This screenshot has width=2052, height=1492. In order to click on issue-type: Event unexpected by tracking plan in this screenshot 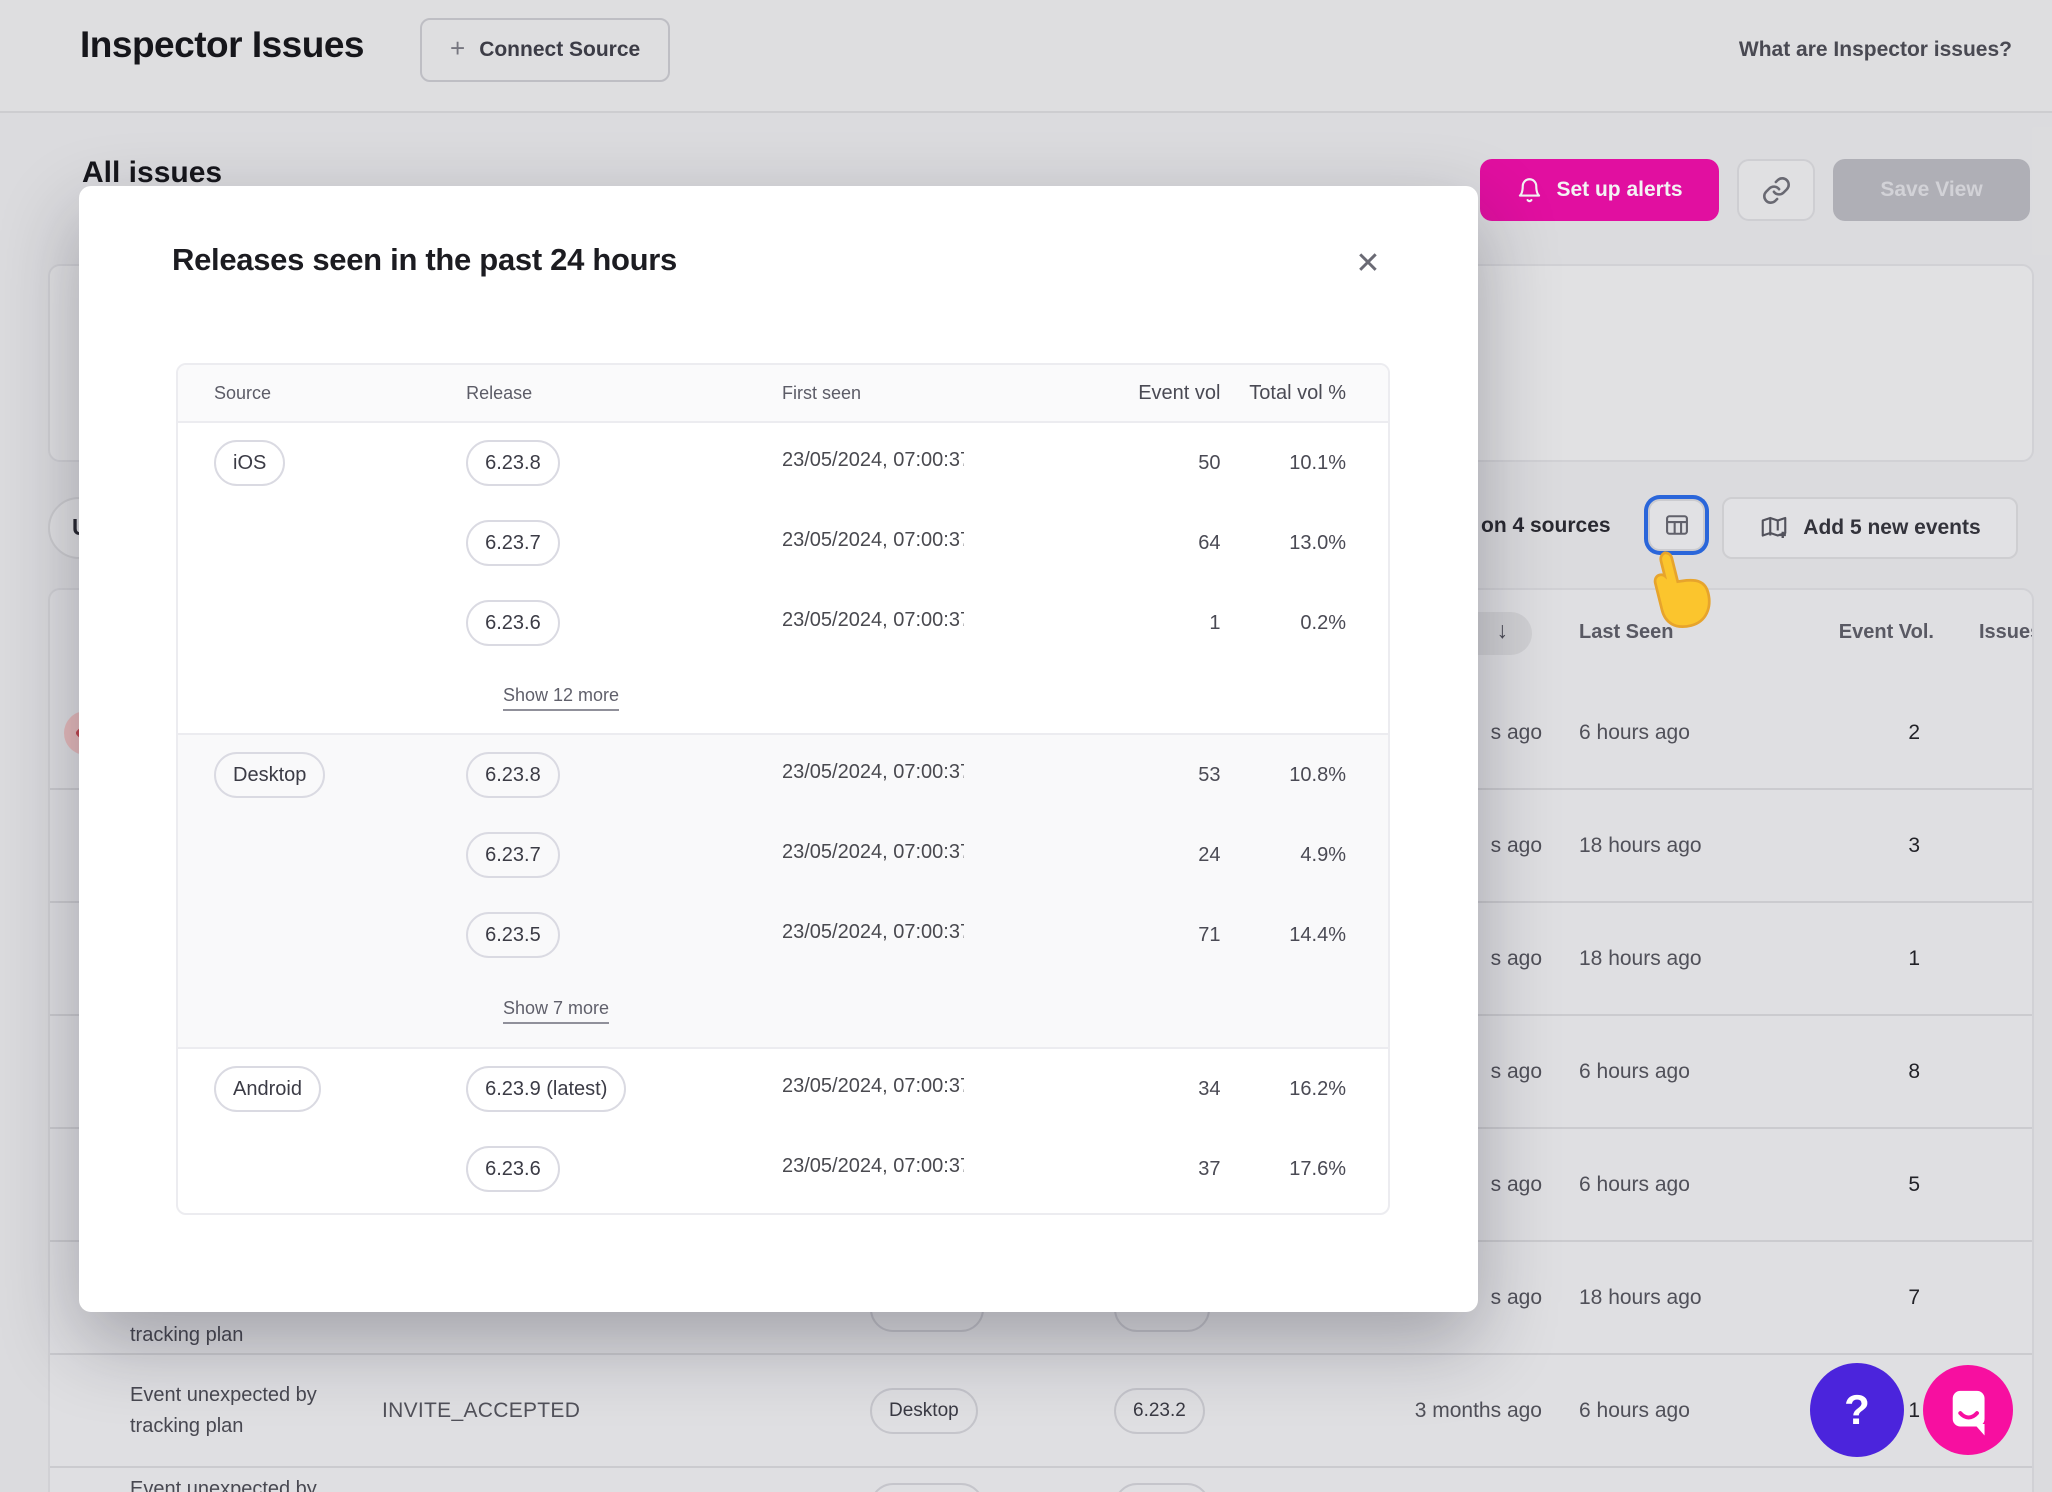, I will do `click(223, 1411)`.